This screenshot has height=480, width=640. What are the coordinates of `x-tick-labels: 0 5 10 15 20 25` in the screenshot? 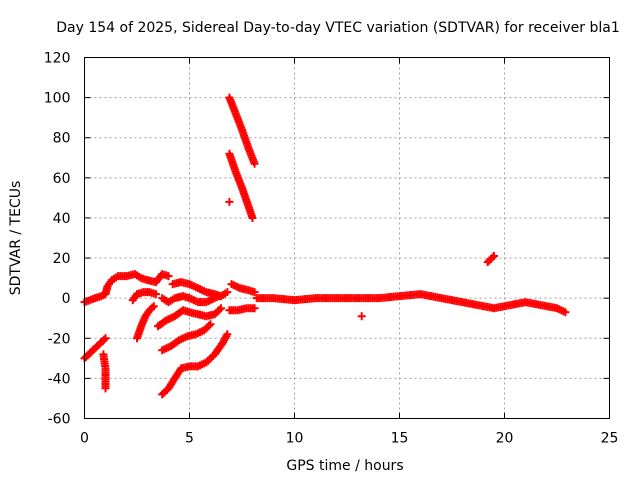 It's located at (349, 439).